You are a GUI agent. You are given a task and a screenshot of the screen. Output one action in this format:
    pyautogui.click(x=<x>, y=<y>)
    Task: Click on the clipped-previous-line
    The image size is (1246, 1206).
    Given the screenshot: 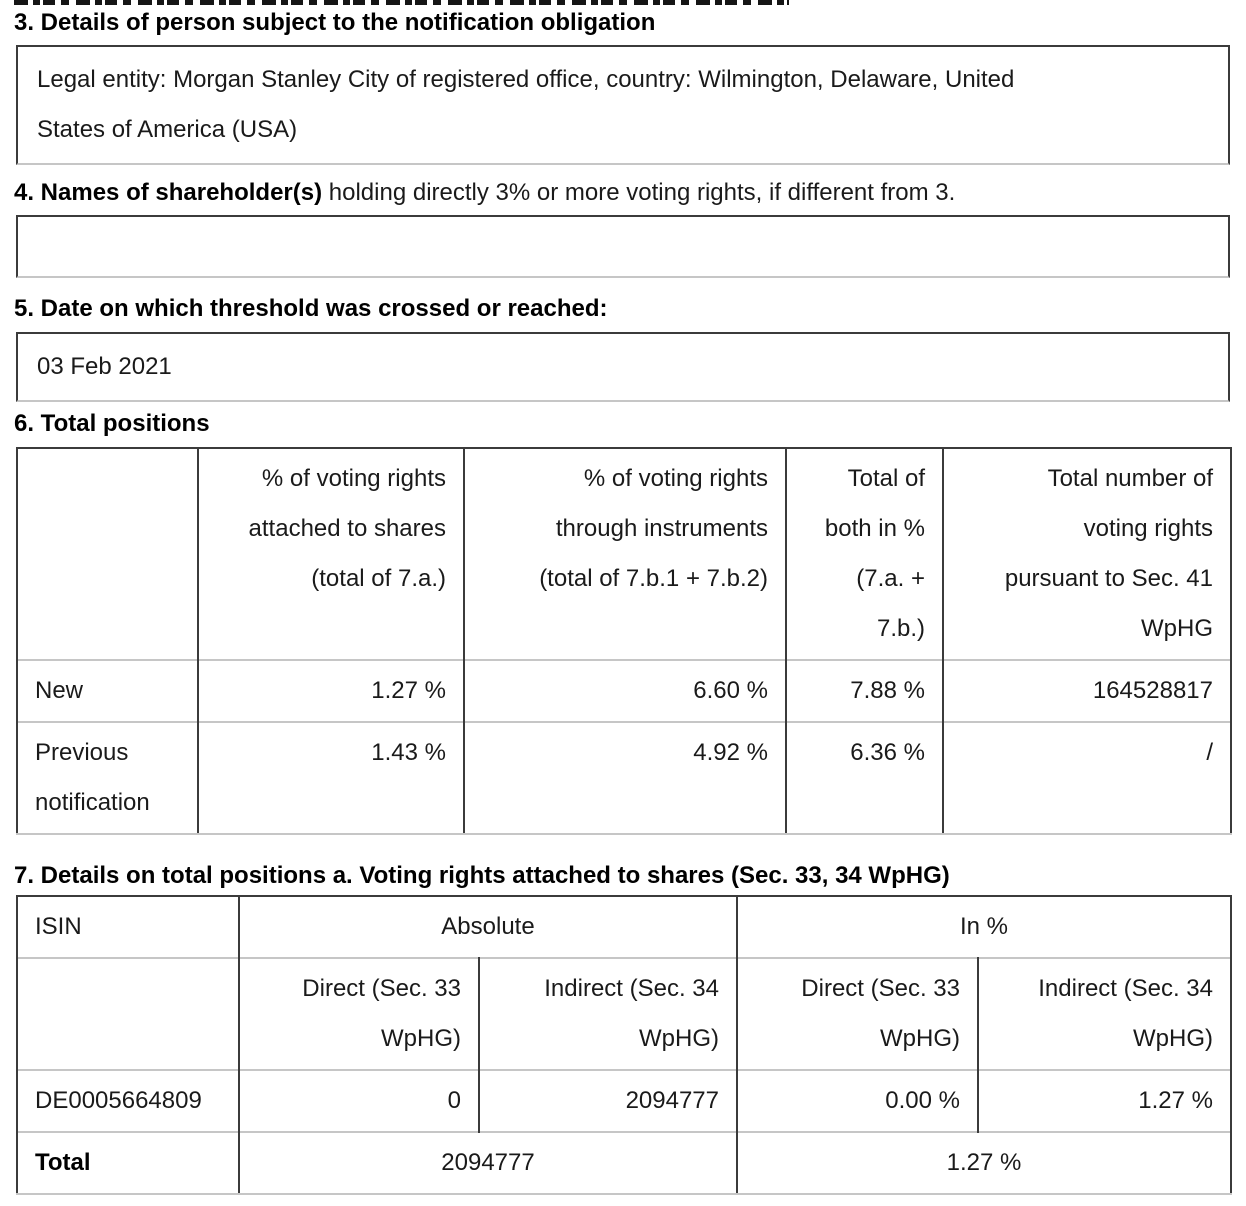 What is the action you would take?
    pyautogui.click(x=401, y=2)
    